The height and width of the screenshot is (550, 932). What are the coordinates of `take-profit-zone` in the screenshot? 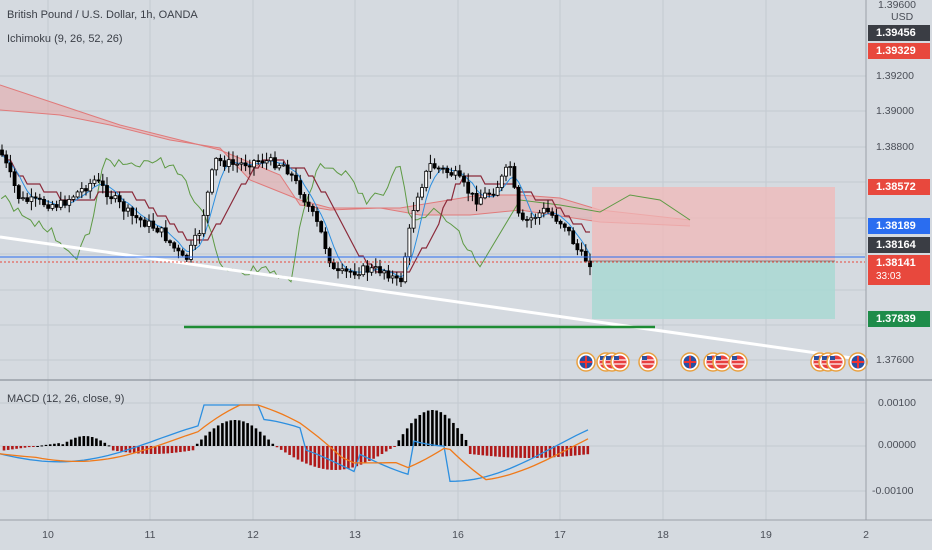 It's located at (713, 290).